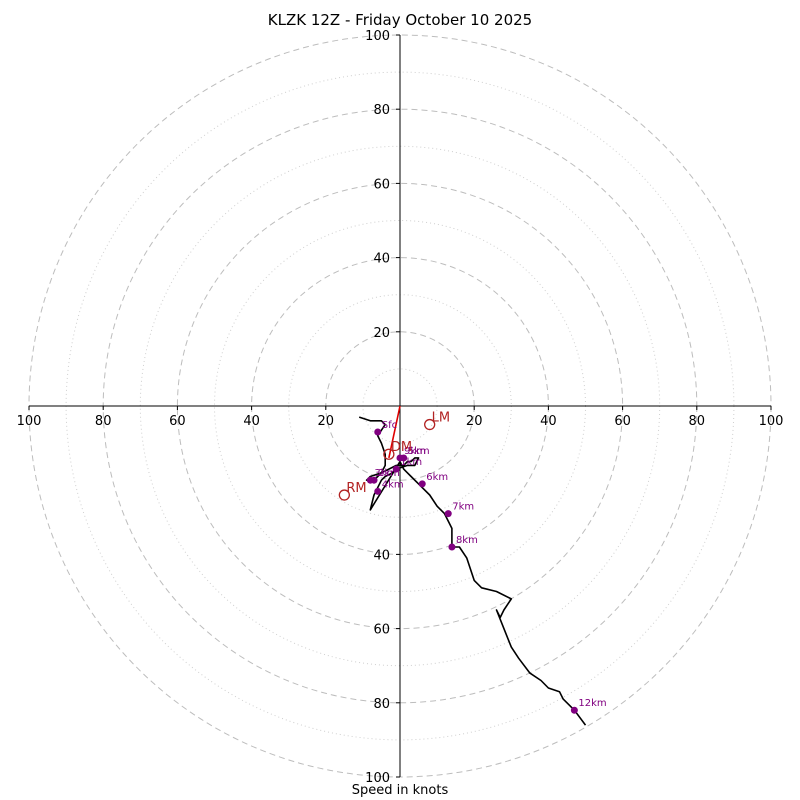  Describe the element at coordinates (441, 418) in the screenshot. I see `storm-motion-label: LM` at that location.